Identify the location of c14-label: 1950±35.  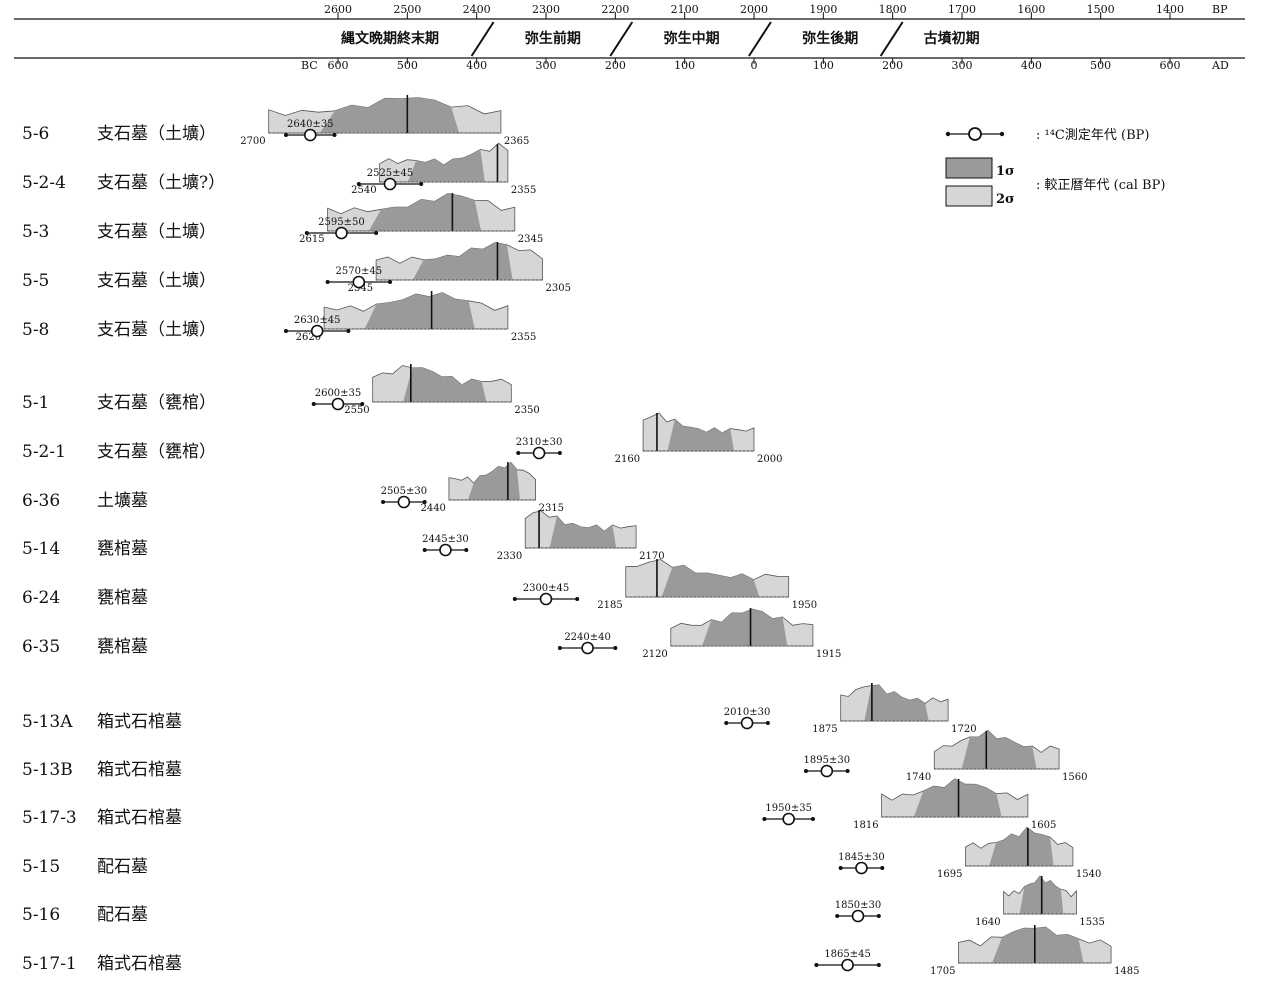
(788, 808).